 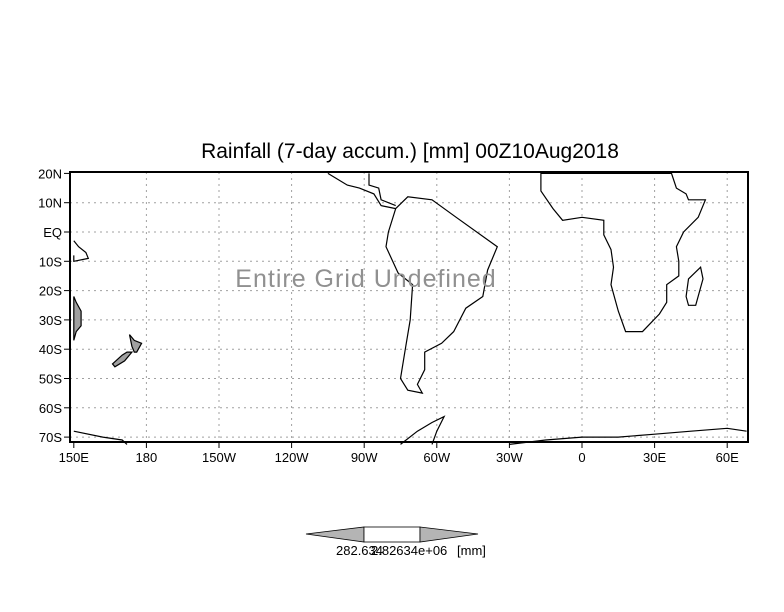 What do you see at coordinates (74, 457) in the screenshot?
I see `lon-tick-label: 150E` at bounding box center [74, 457].